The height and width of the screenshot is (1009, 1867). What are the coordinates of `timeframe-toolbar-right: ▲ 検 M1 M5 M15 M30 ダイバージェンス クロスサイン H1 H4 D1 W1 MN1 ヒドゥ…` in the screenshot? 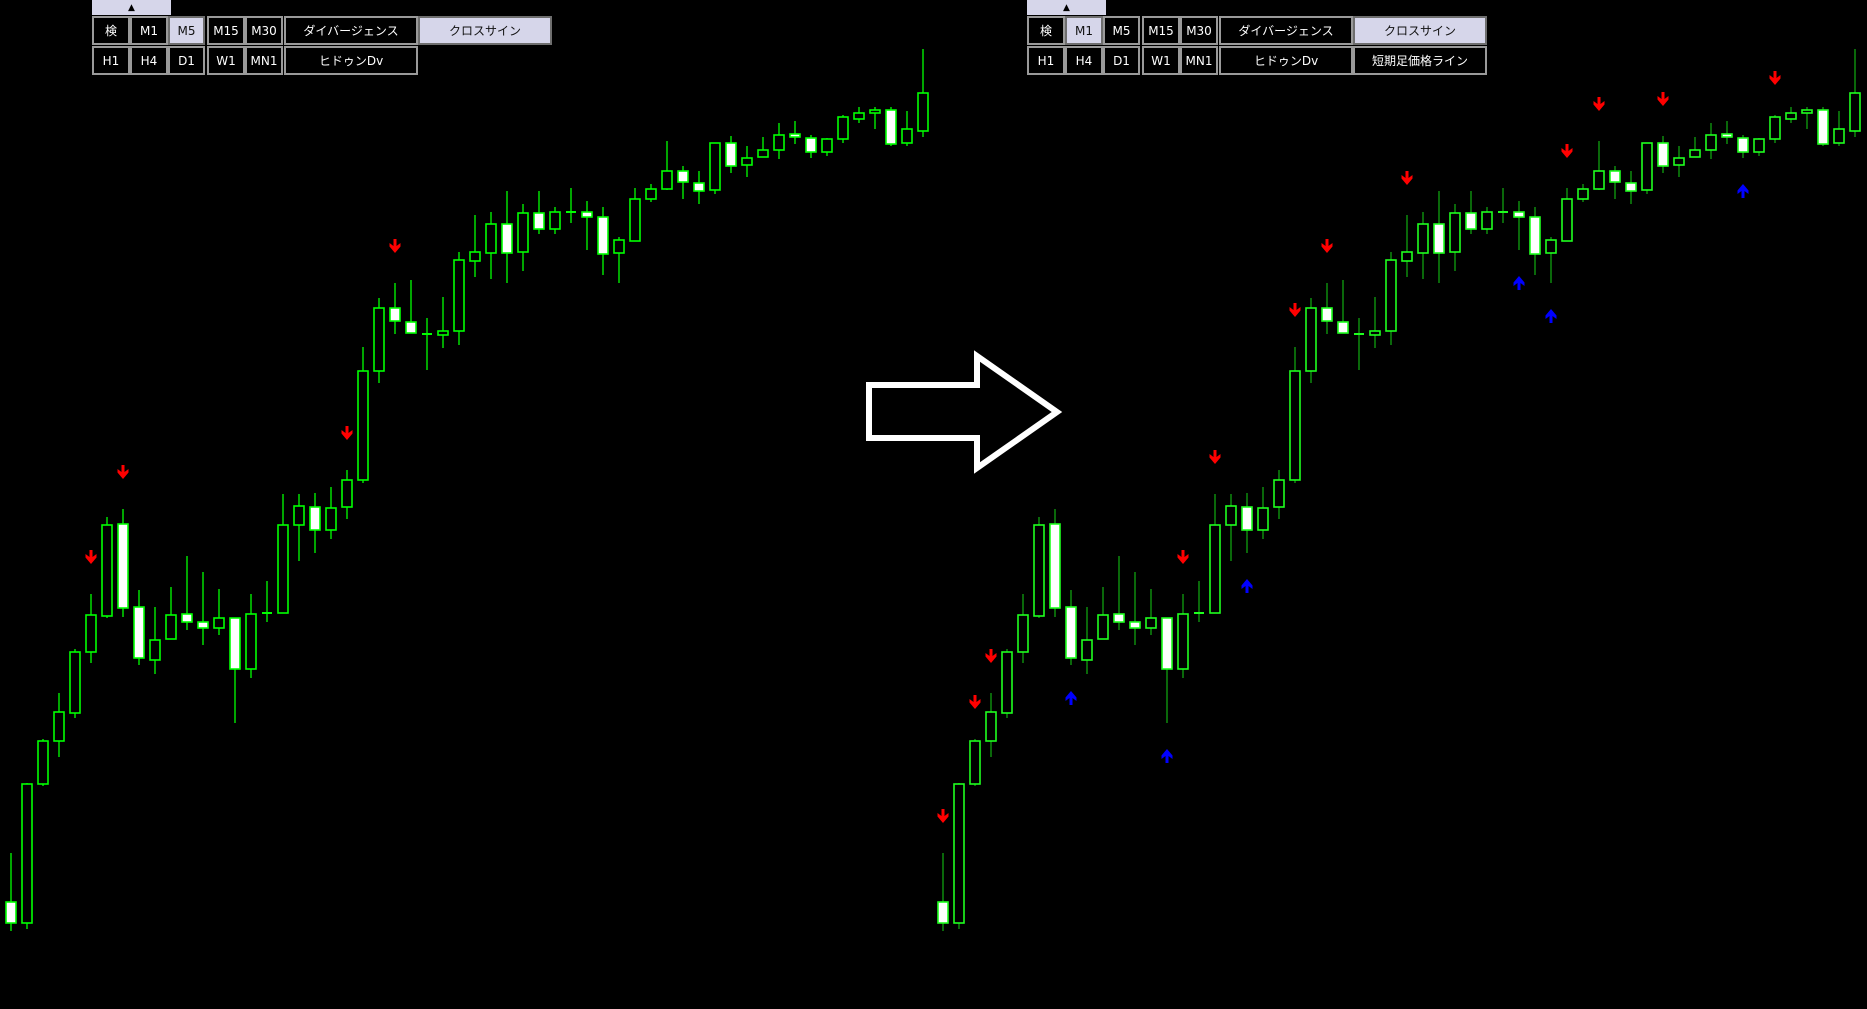 It's located at (1258, 38).